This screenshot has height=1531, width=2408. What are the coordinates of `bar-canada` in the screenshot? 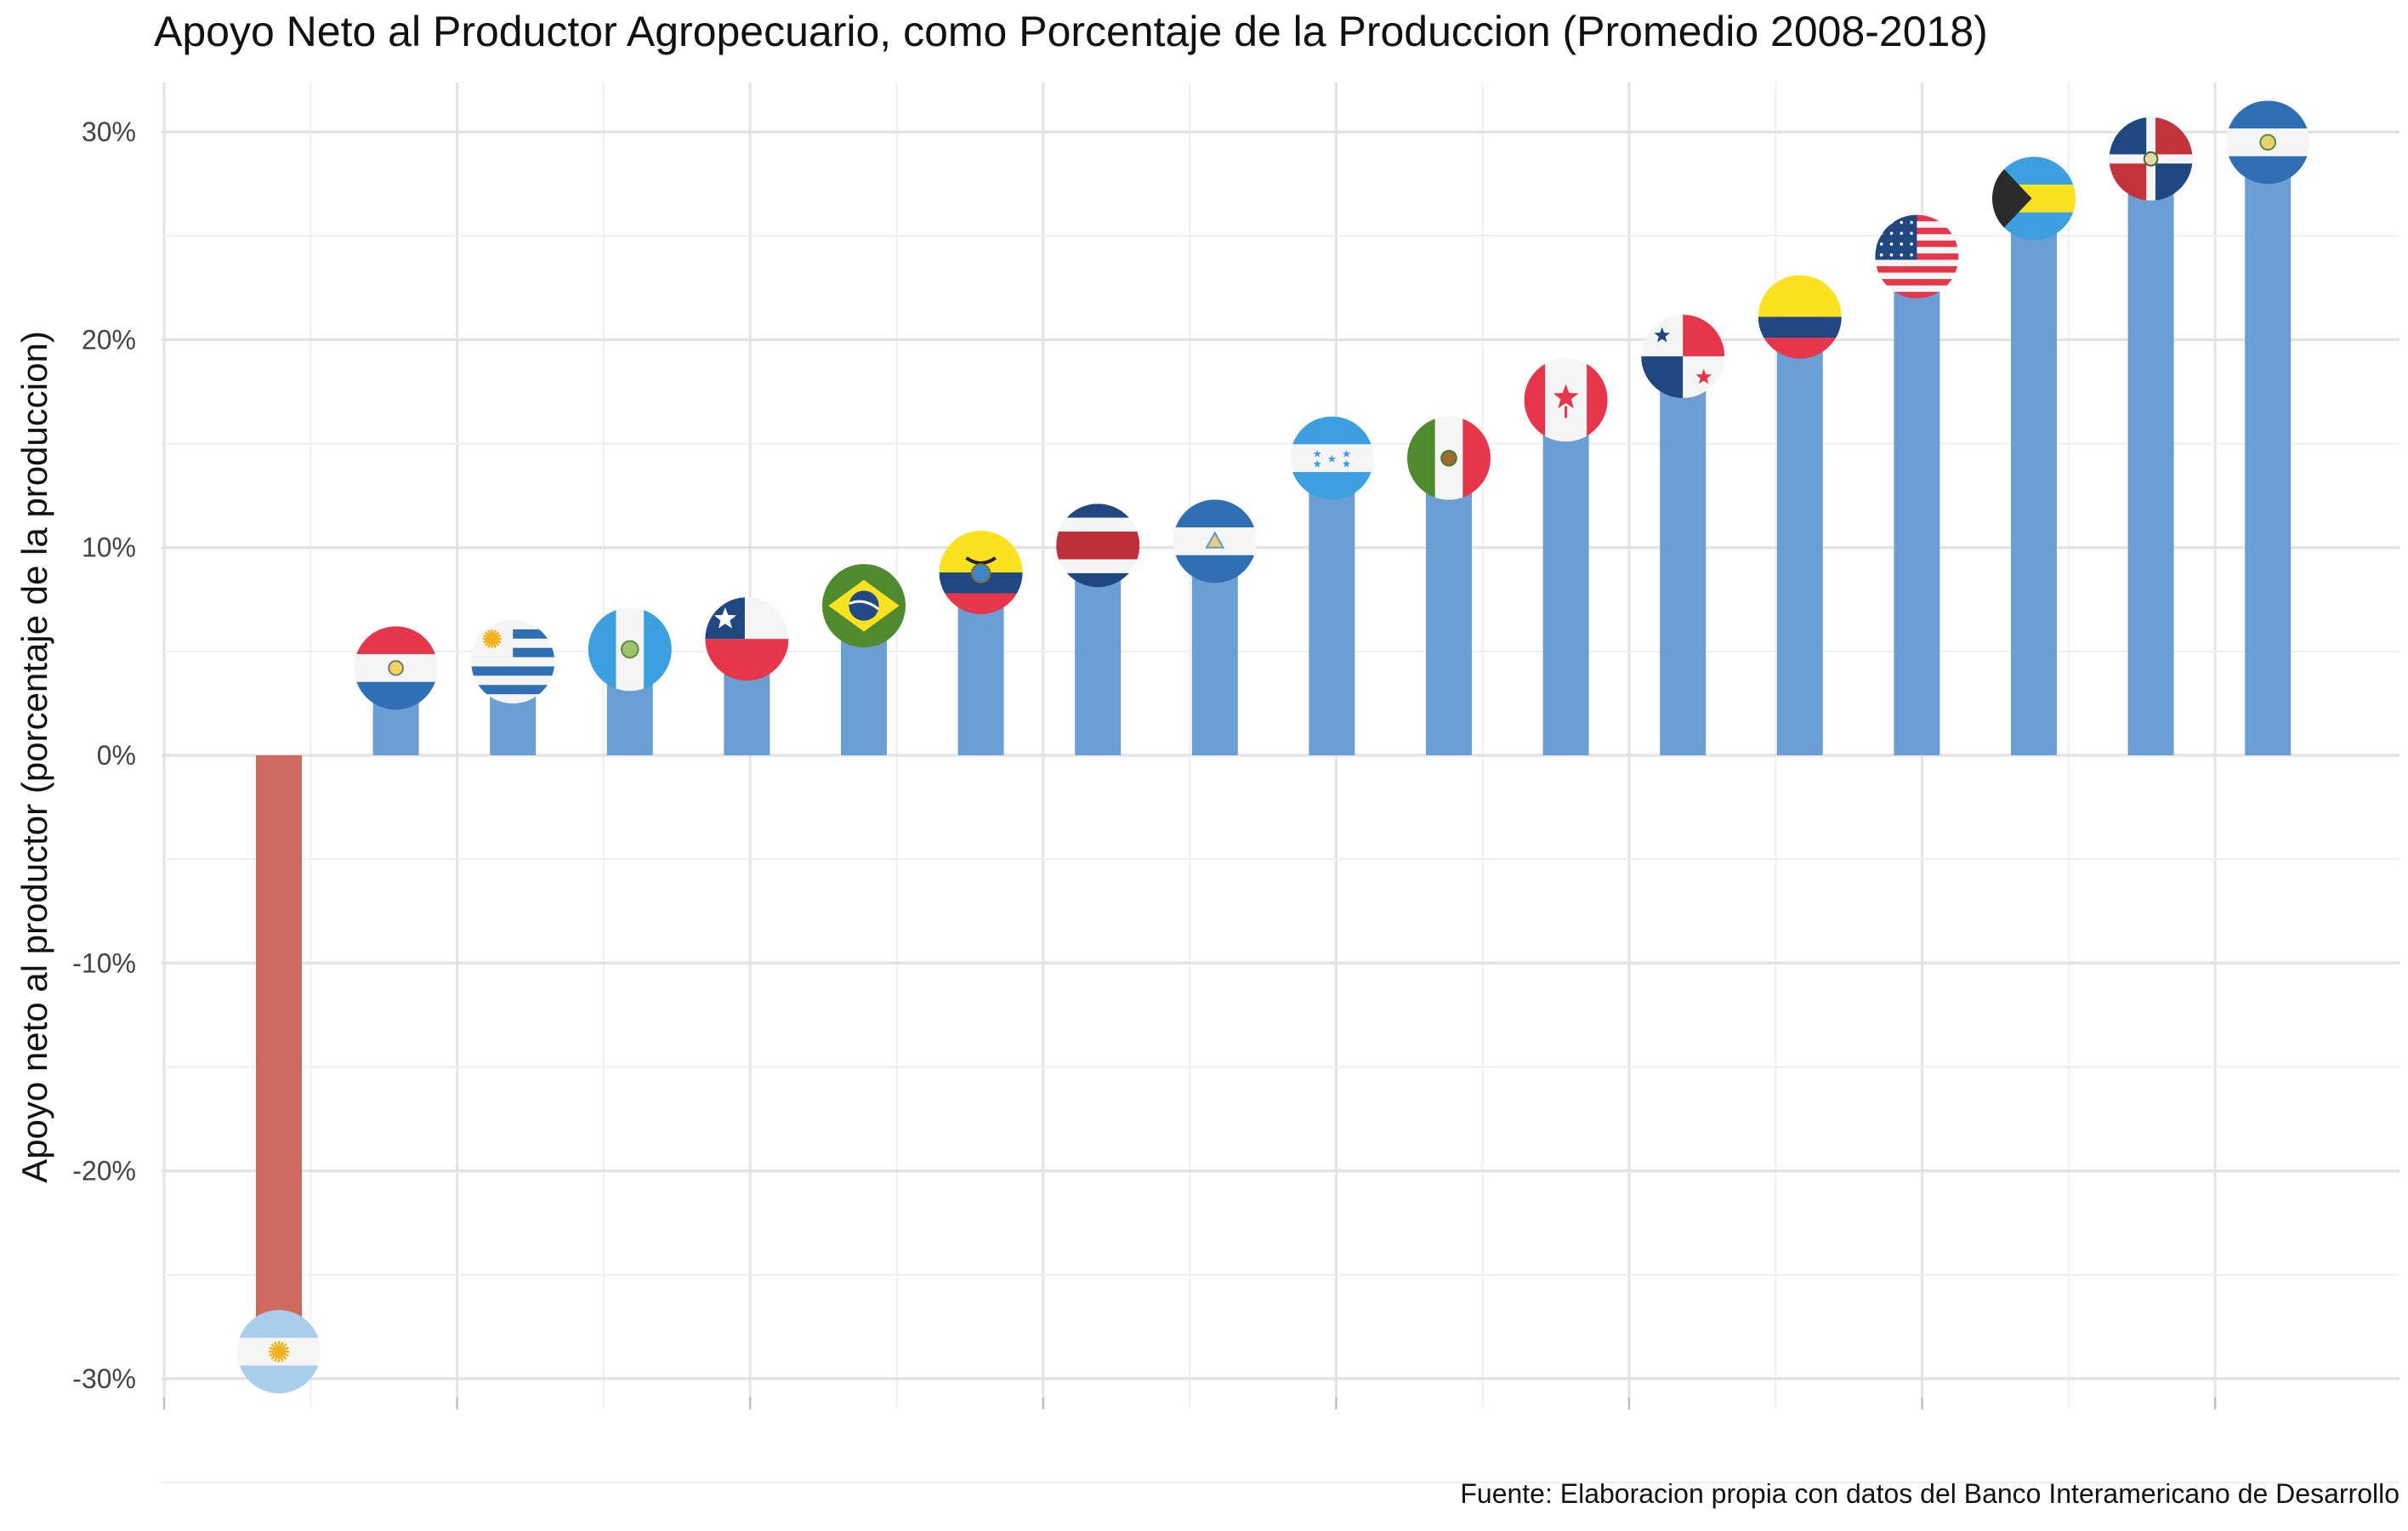 It's located at (1565, 577).